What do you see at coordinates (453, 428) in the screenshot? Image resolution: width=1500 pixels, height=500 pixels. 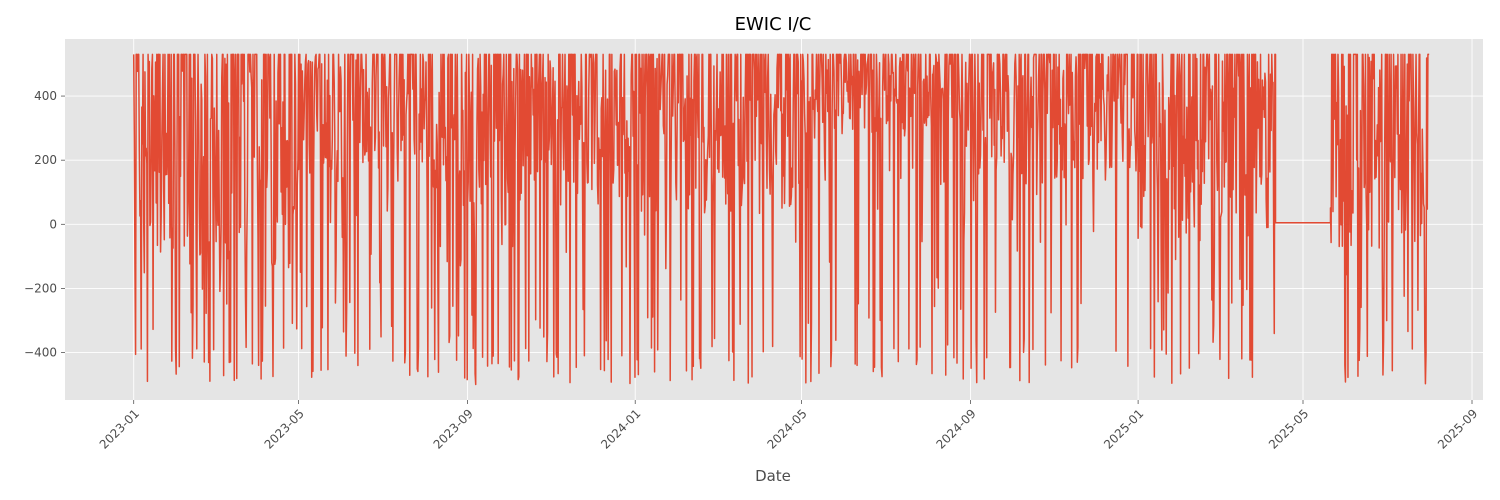 I see `x-tick-label: 2023-09` at bounding box center [453, 428].